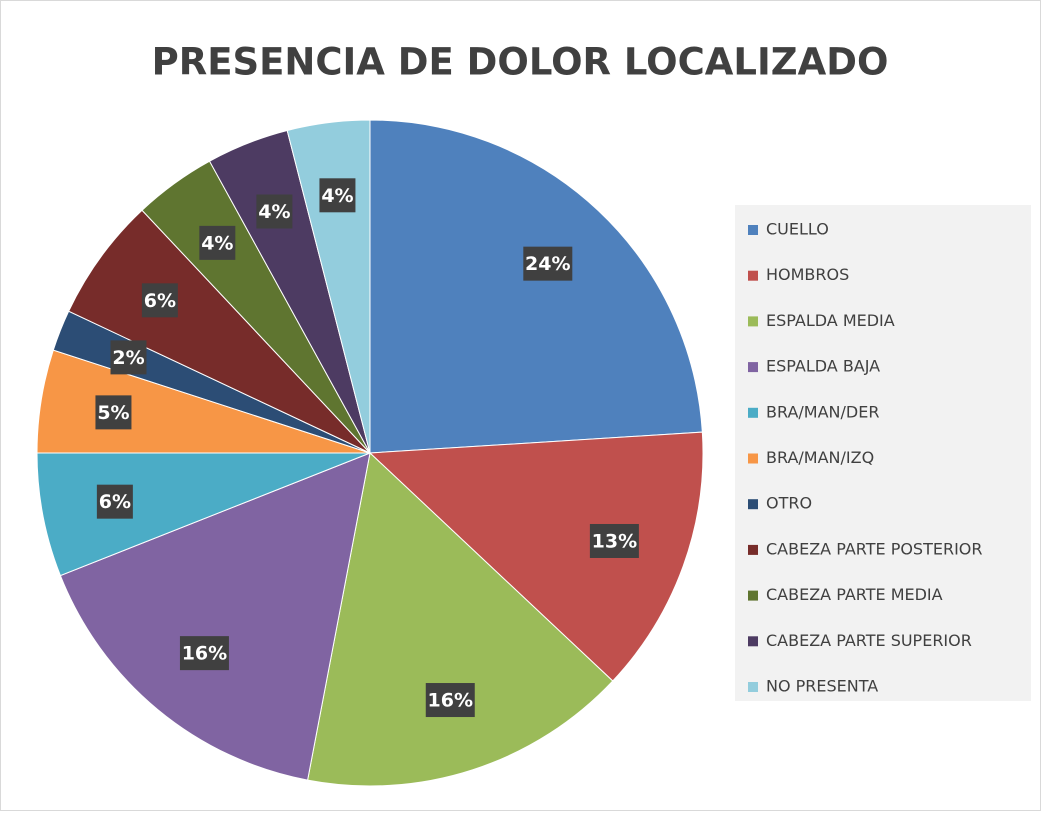 The height and width of the screenshot is (816, 1042). I want to click on data-label: 13%, so click(614, 541).